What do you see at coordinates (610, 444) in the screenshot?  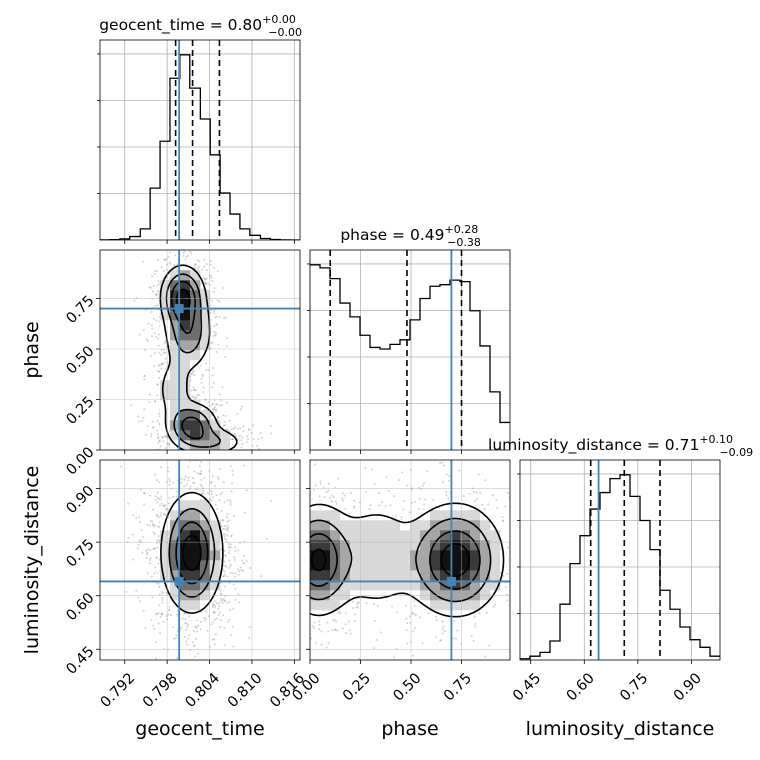 I see `panel-title: luminosity_distance = 0.71+0.10` at bounding box center [610, 444].